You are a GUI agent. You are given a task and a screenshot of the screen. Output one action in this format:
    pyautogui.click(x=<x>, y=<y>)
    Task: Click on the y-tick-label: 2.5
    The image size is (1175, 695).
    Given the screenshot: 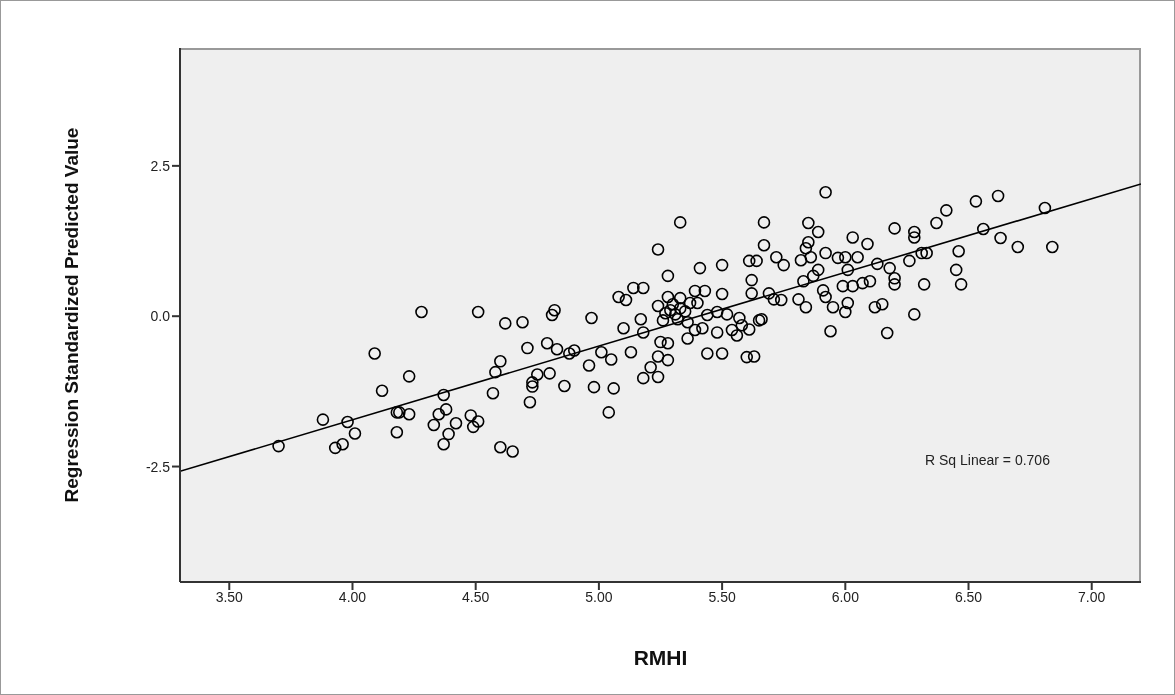 What is the action you would take?
    pyautogui.click(x=160, y=165)
    